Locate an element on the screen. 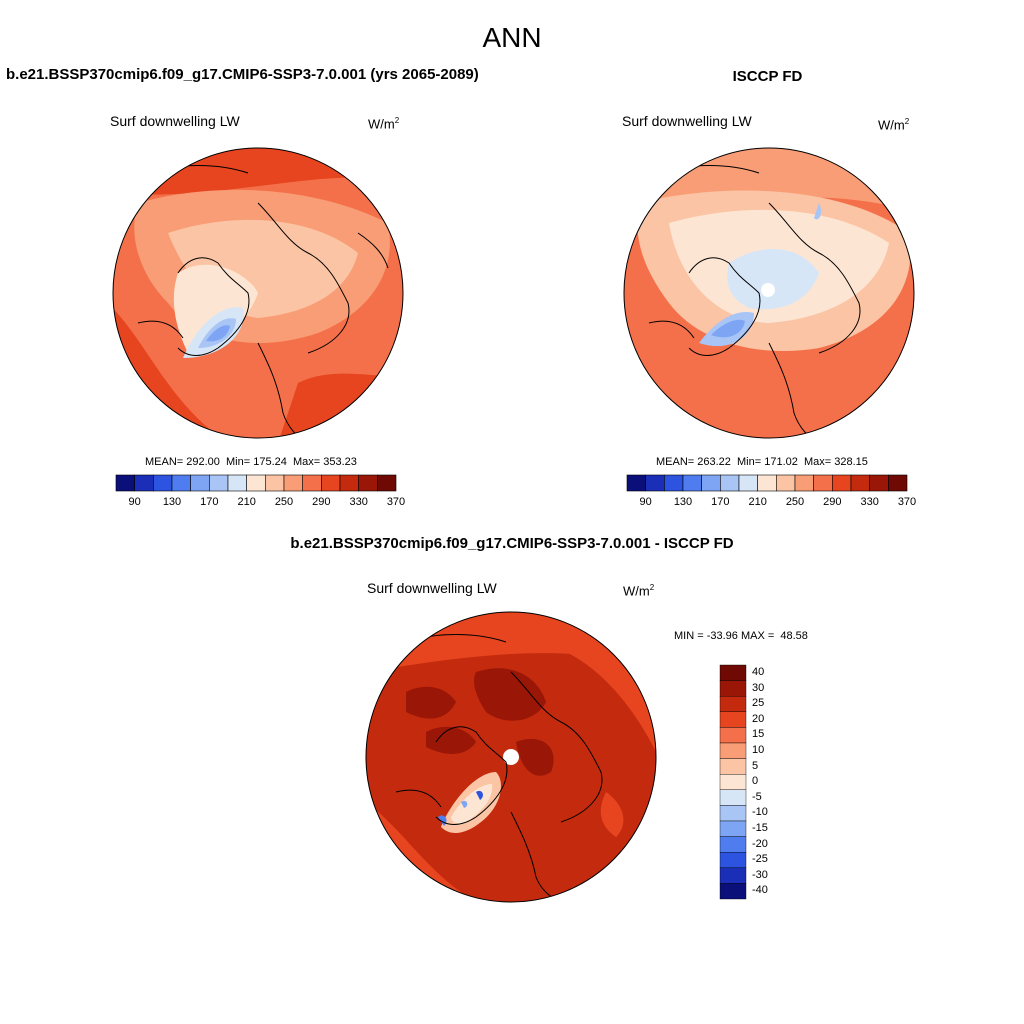 This screenshot has width=1024, height=1024. obs-colorbar-tick-label: 210 is located at coordinates (757, 502).